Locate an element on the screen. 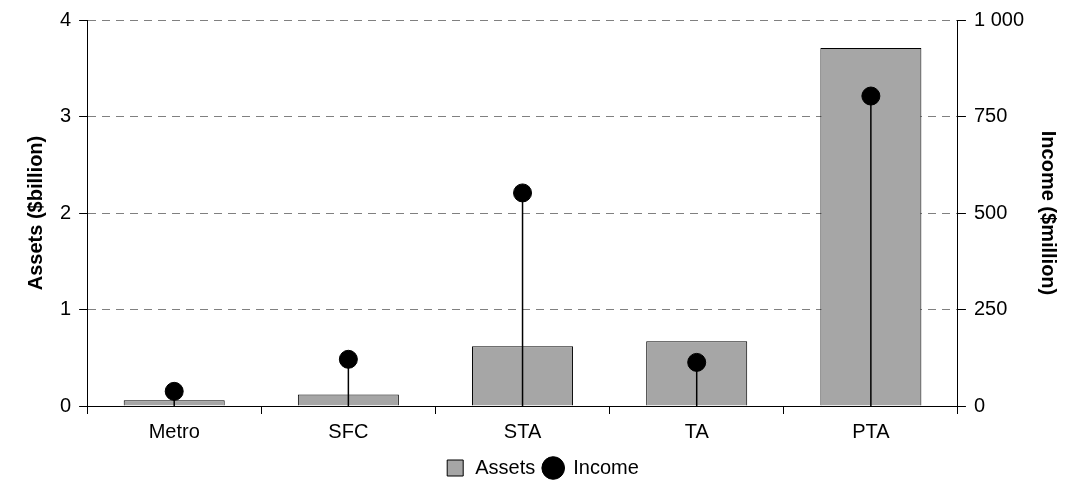  y2-tick-label: 1 000 is located at coordinates (999, 18).